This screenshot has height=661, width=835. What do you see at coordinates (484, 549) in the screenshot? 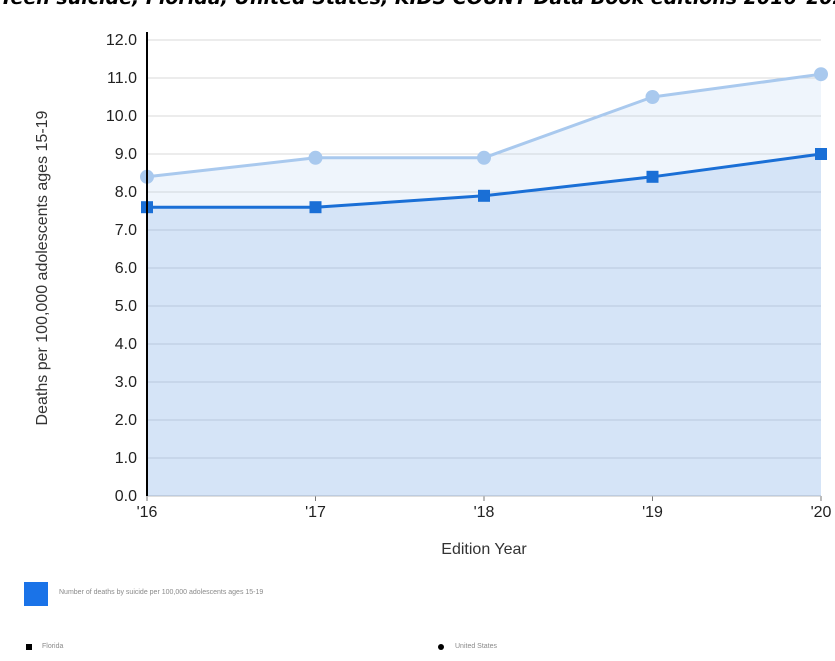
I see `x-axis-title: Edition Year` at bounding box center [484, 549].